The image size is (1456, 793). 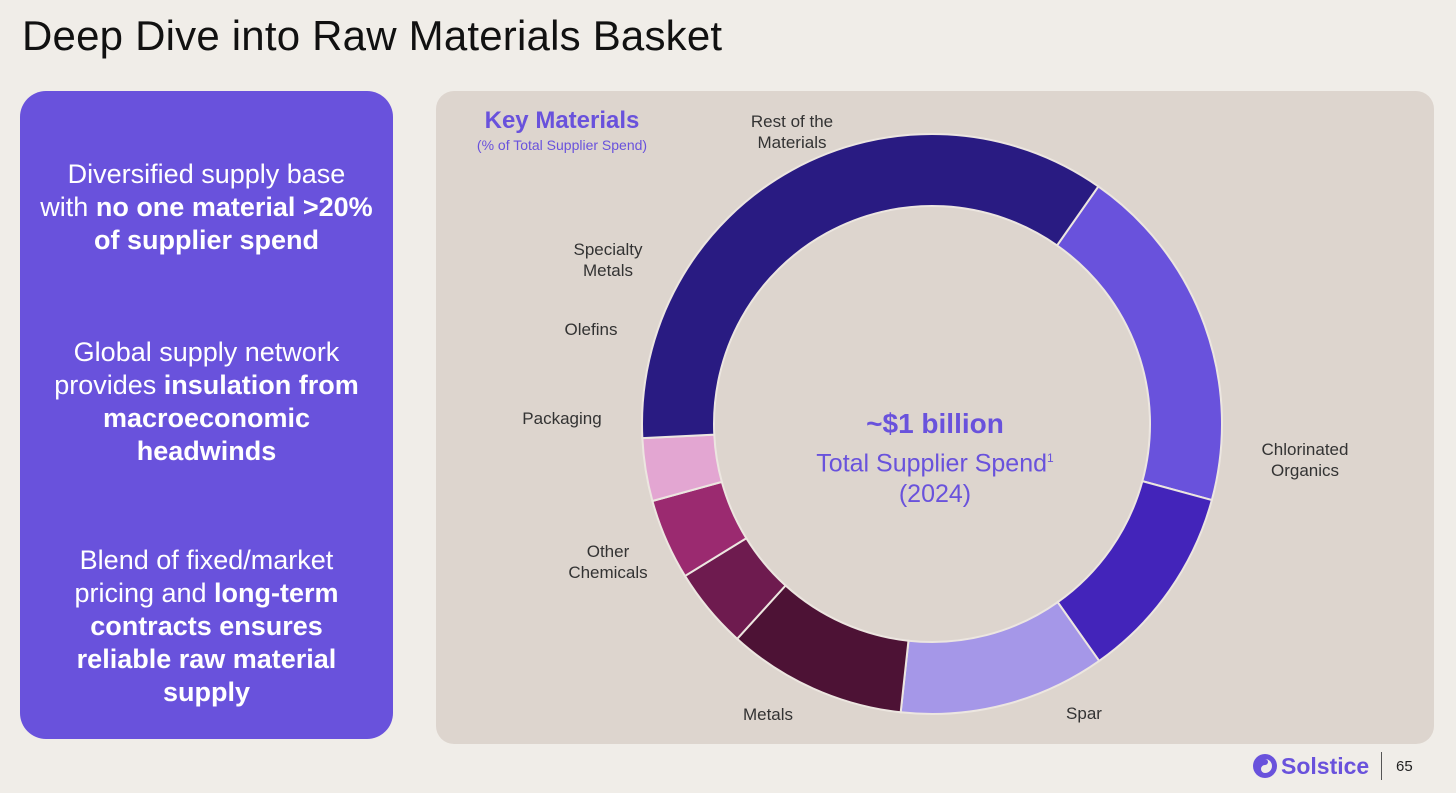 I want to click on label-specialty-metals: Specialty Metals, so click(x=608, y=260).